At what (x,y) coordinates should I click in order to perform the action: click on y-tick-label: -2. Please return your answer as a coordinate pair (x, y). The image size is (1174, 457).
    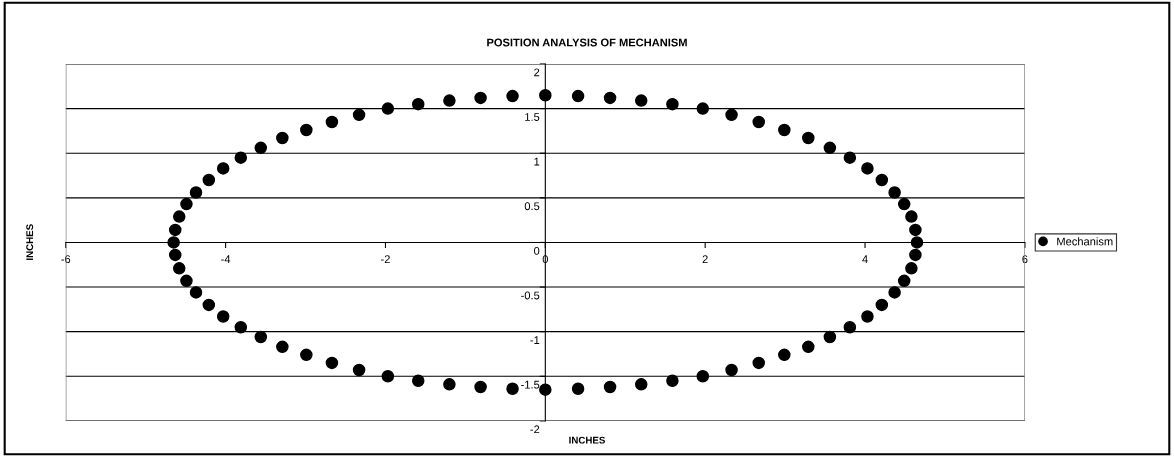
    Looking at the image, I should click on (535, 429).